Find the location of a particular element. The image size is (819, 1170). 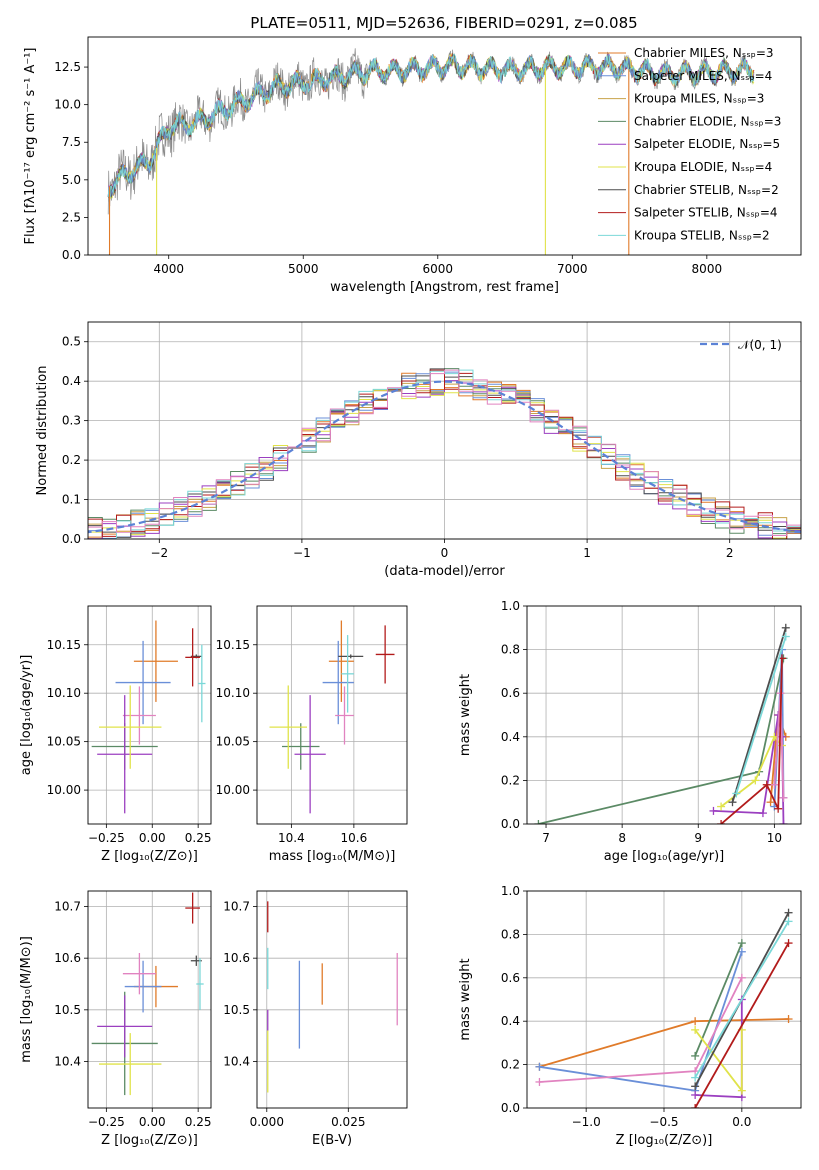

x-tick-label: 10 is located at coordinates (774, 838).